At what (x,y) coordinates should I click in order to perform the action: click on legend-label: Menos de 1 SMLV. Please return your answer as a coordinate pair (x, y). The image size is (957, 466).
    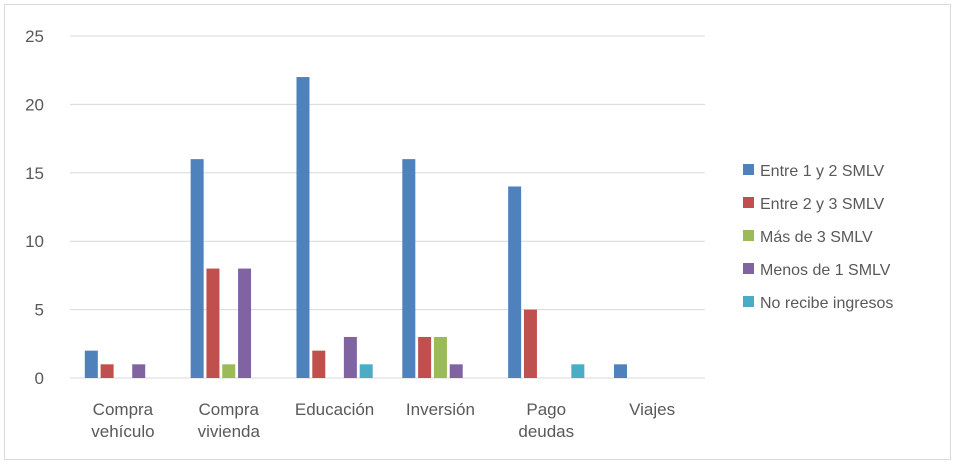
    Looking at the image, I should click on (825, 270).